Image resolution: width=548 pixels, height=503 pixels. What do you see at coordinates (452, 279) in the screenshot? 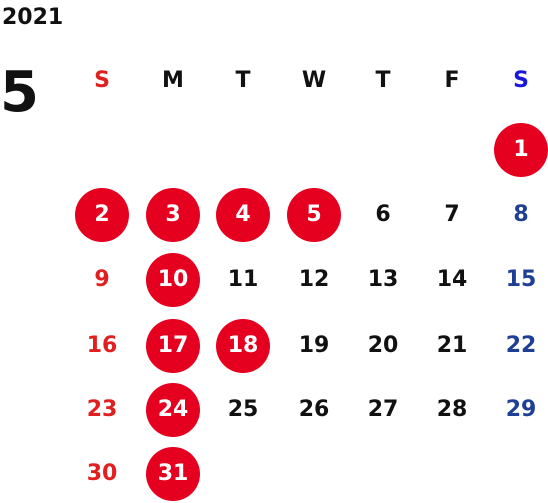
I see `day-cell: 14` at bounding box center [452, 279].